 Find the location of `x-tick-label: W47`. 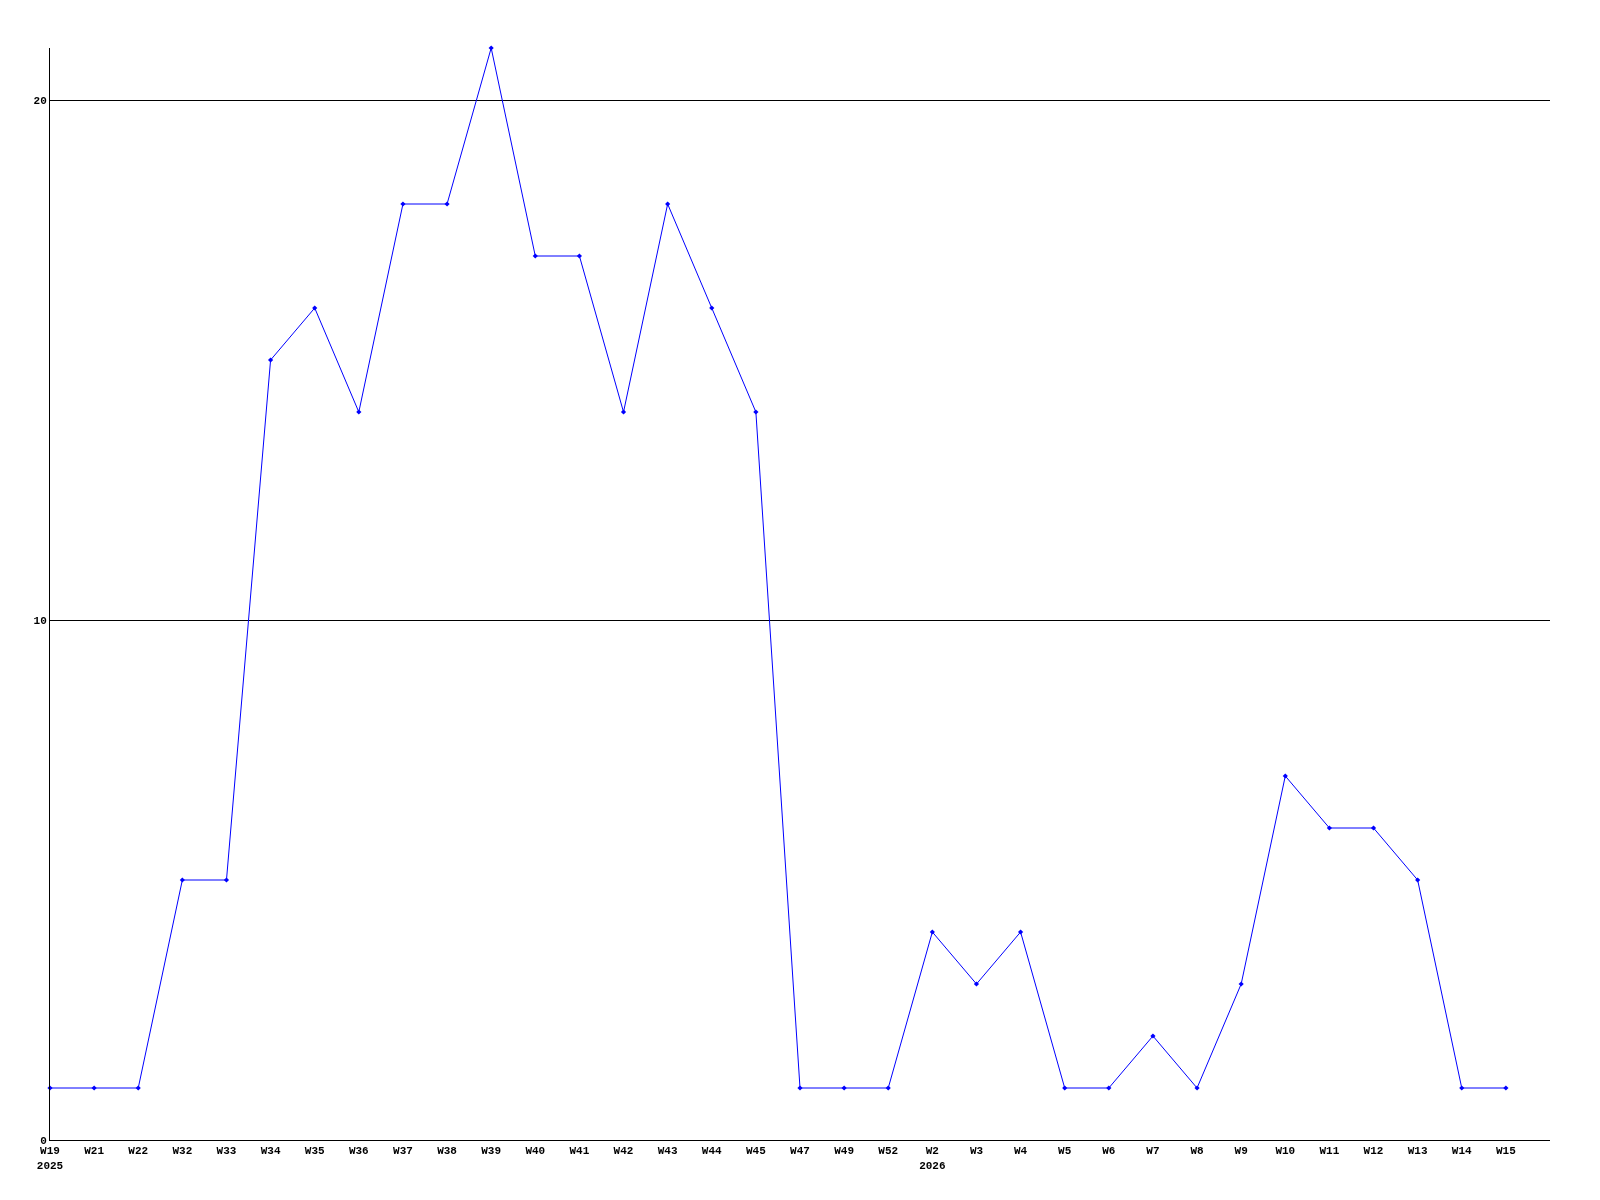

x-tick-label: W47 is located at coordinates (800, 1151).